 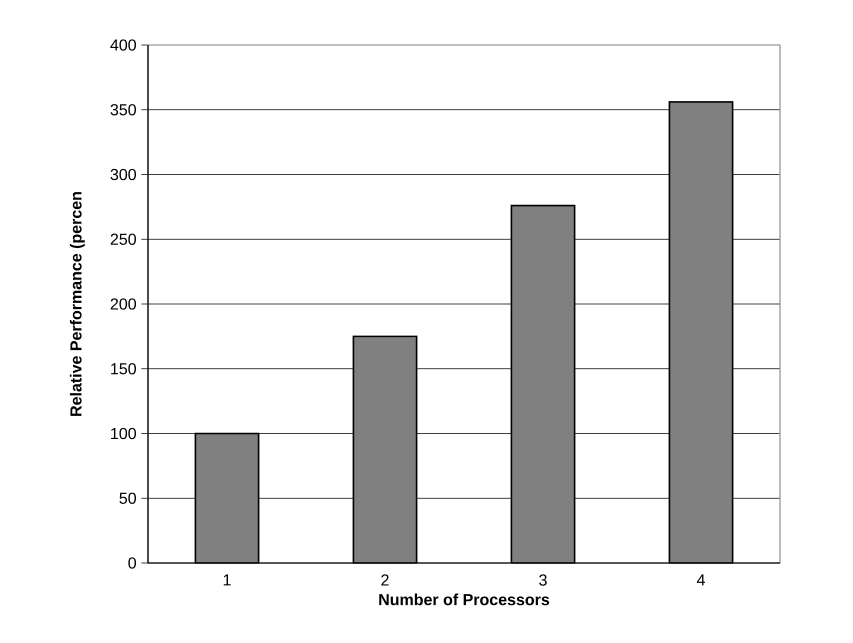 I want to click on x-tick-label: 2, so click(x=385, y=580).